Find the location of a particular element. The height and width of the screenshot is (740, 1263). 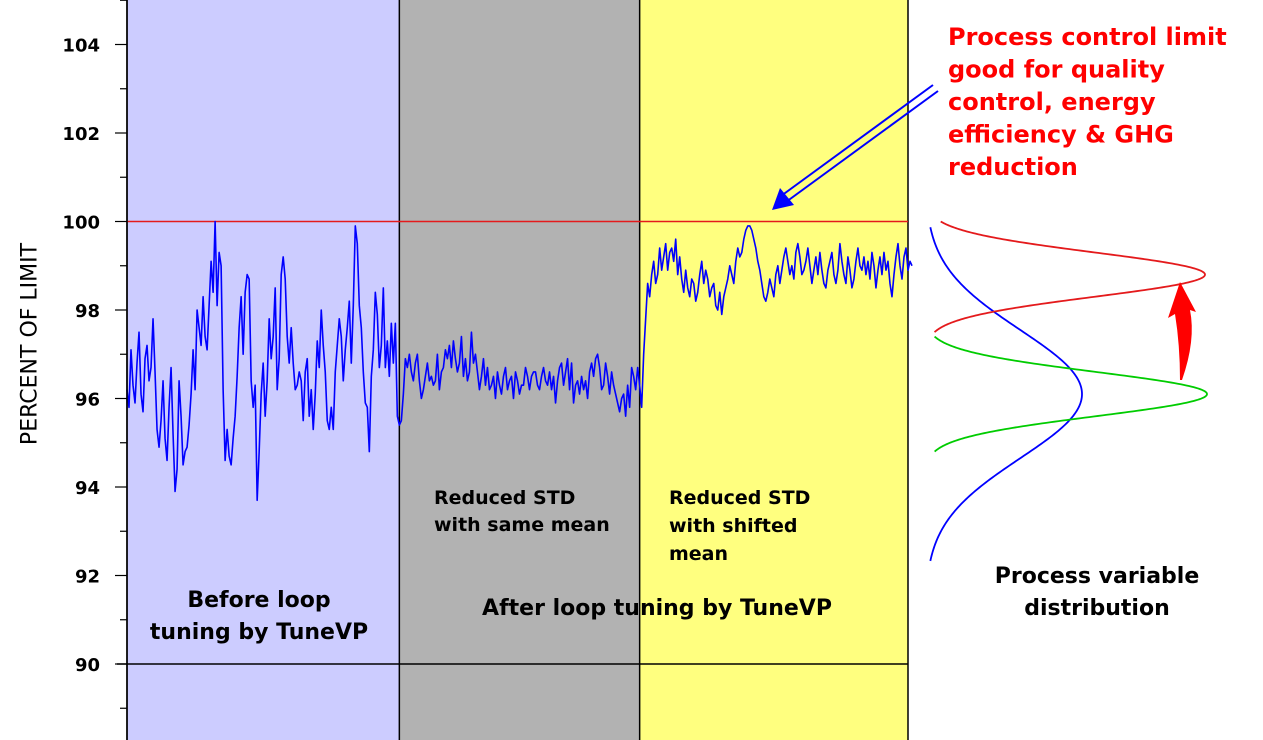

after-tuning-label: After loop tuning by TuneVP is located at coordinates (657, 608).